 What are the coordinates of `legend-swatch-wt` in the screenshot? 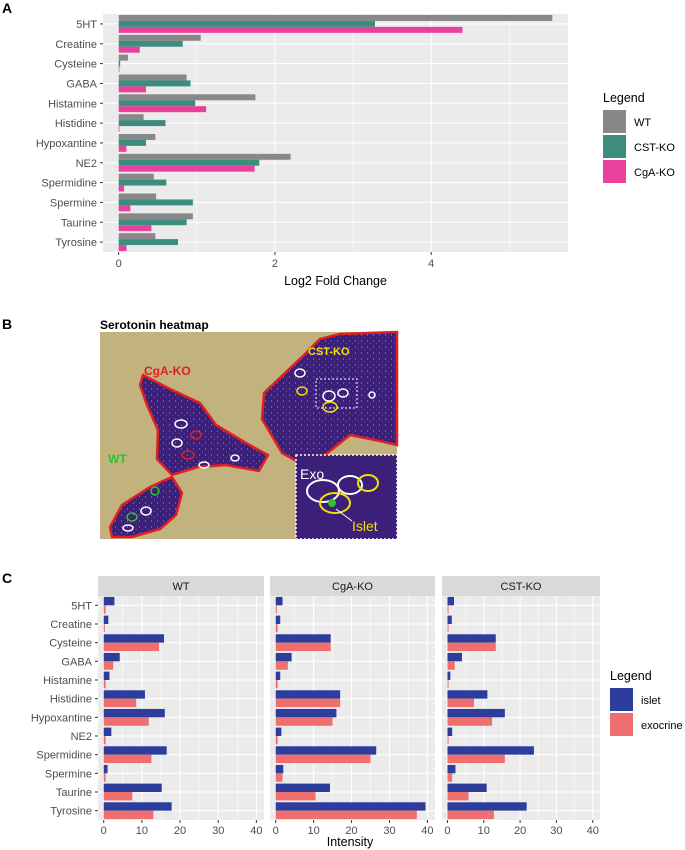 It's located at (614, 121).